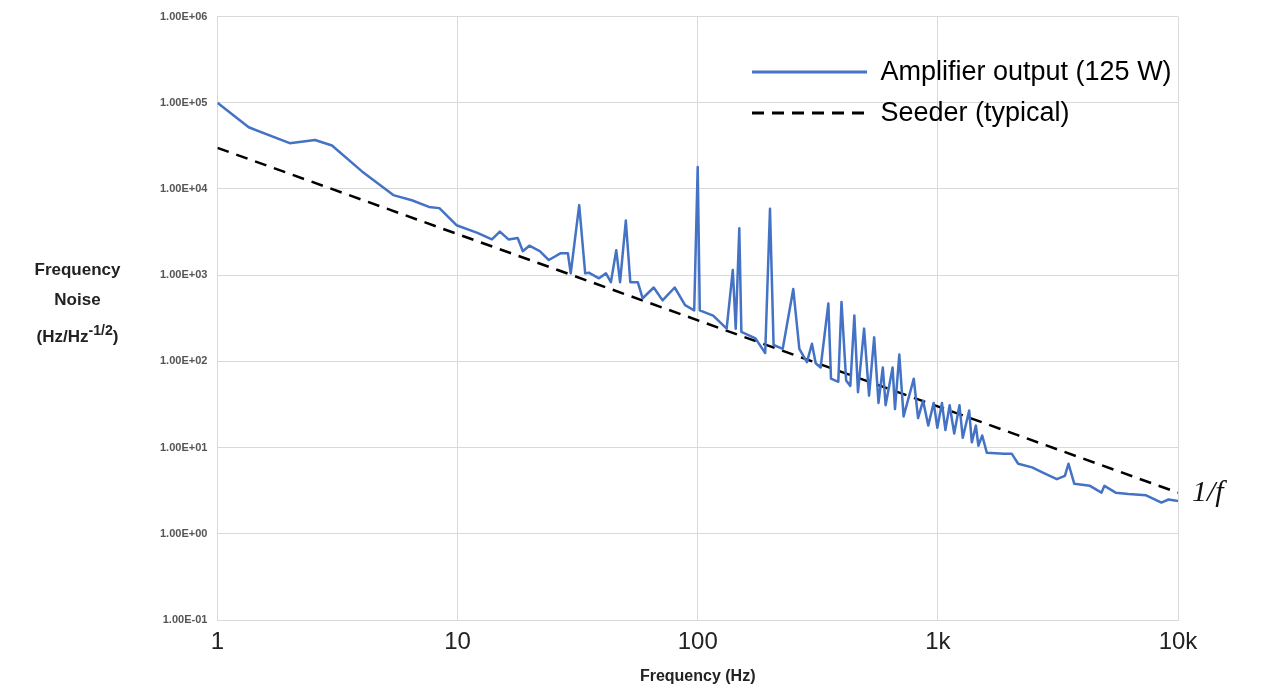 This screenshot has height=694, width=1283. I want to click on x-tick-label: 1k, so click(938, 641).